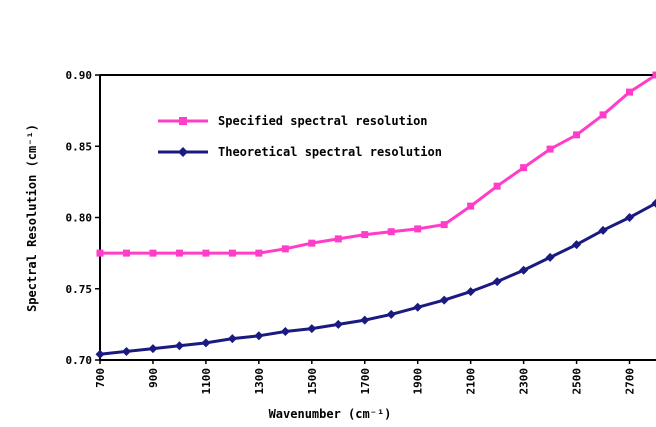  What do you see at coordinates (524, 381) in the screenshot?
I see `x-tick-label: 2300` at bounding box center [524, 381].